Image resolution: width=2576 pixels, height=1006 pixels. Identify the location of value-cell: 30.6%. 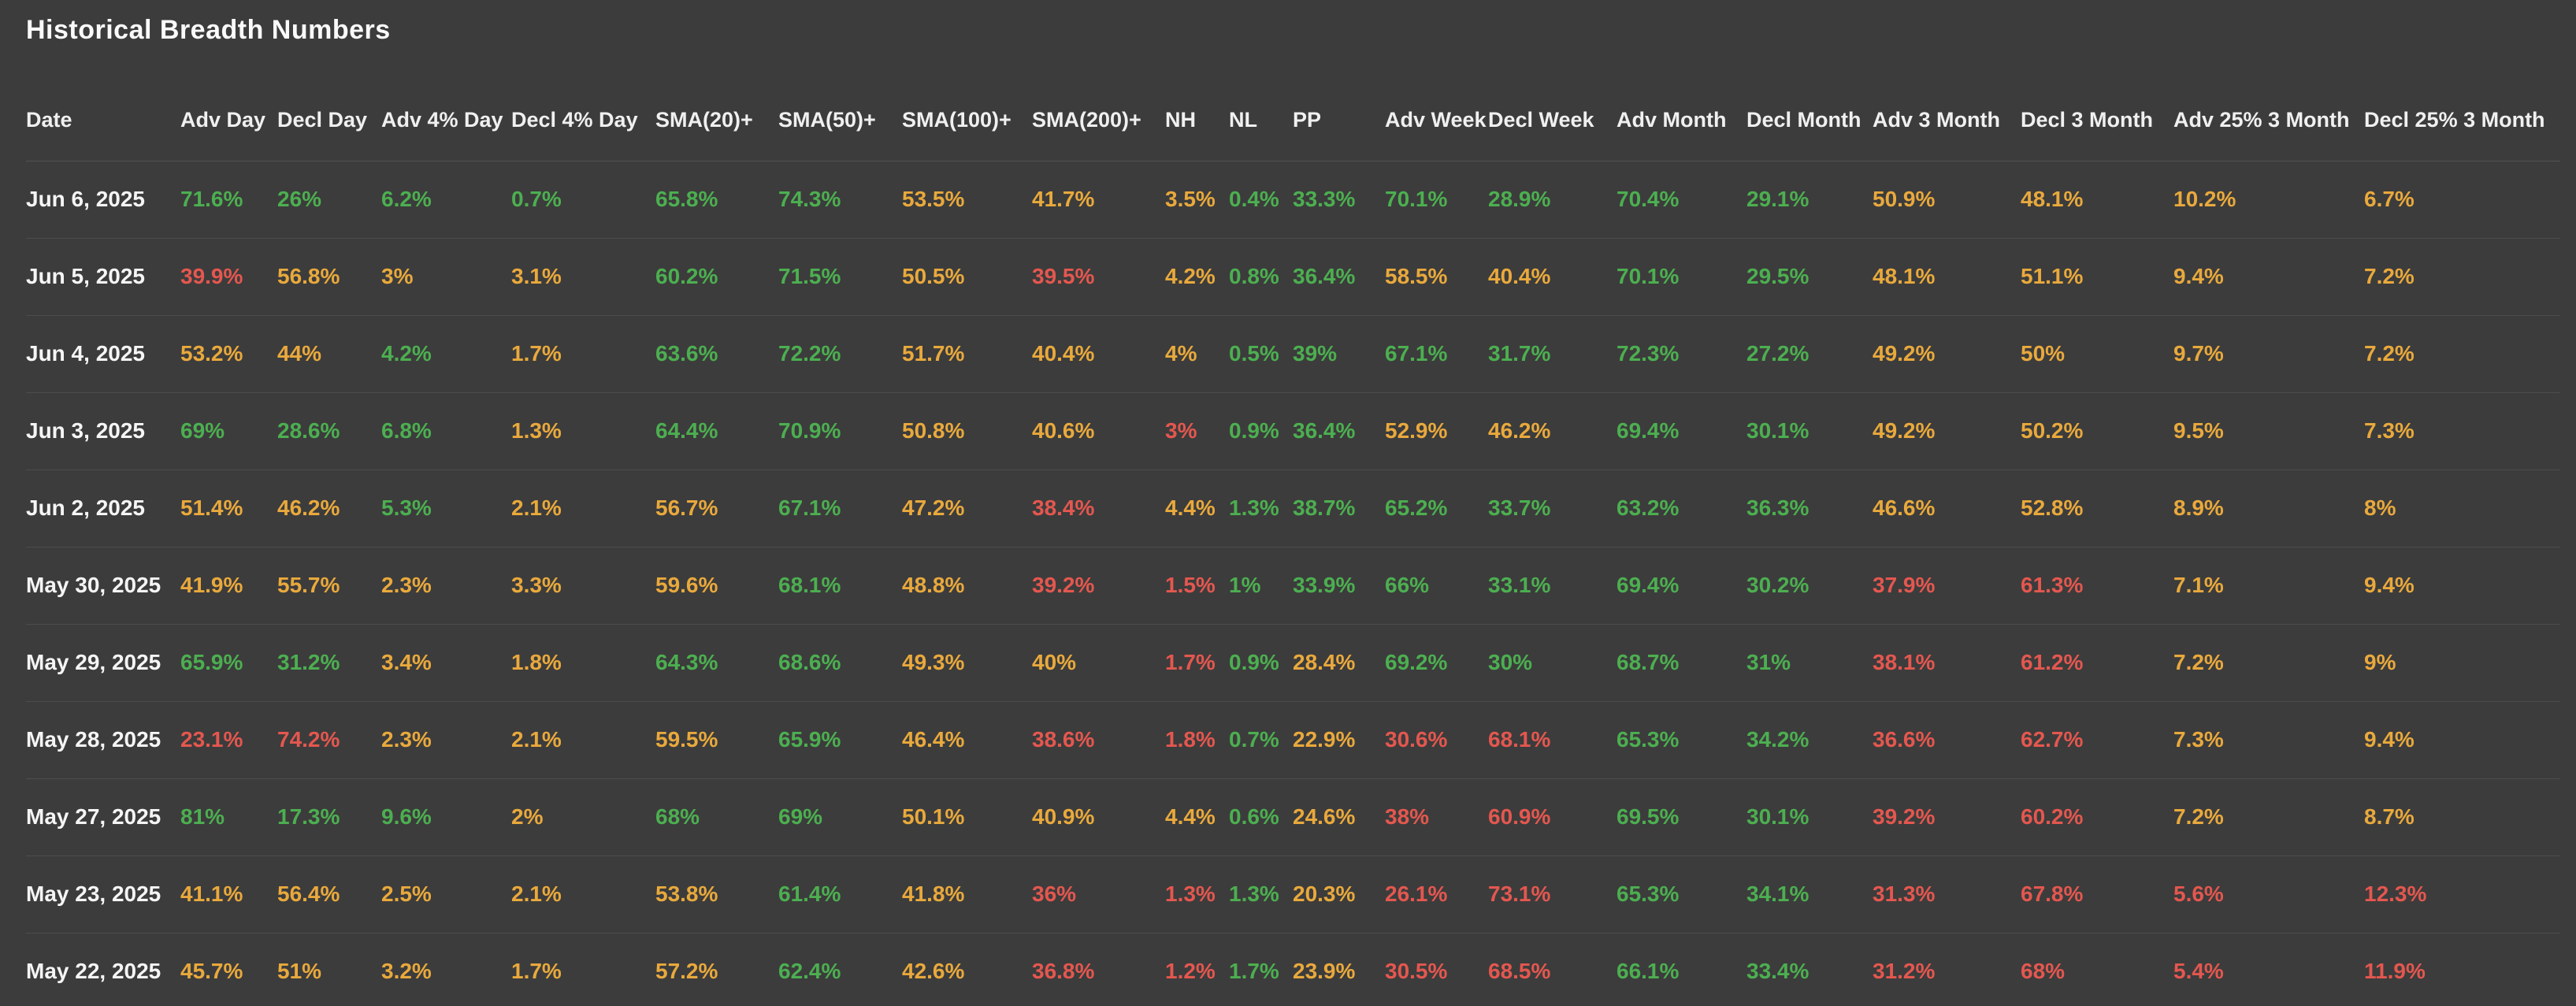
(1416, 739).